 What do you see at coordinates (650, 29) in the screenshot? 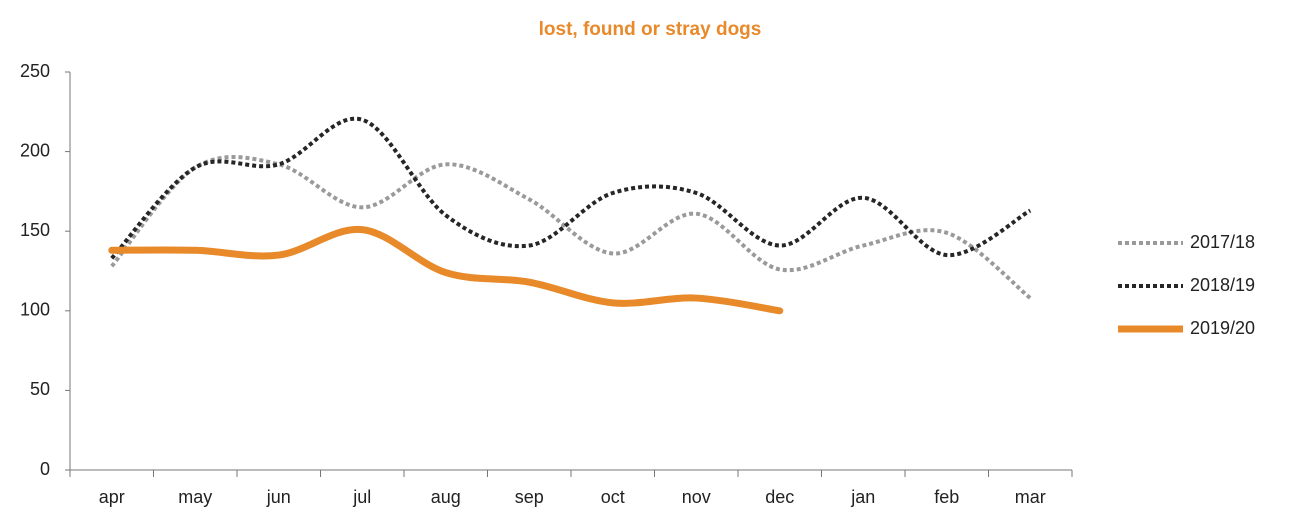
I see `chart-title: lost, found or stray dogs` at bounding box center [650, 29].